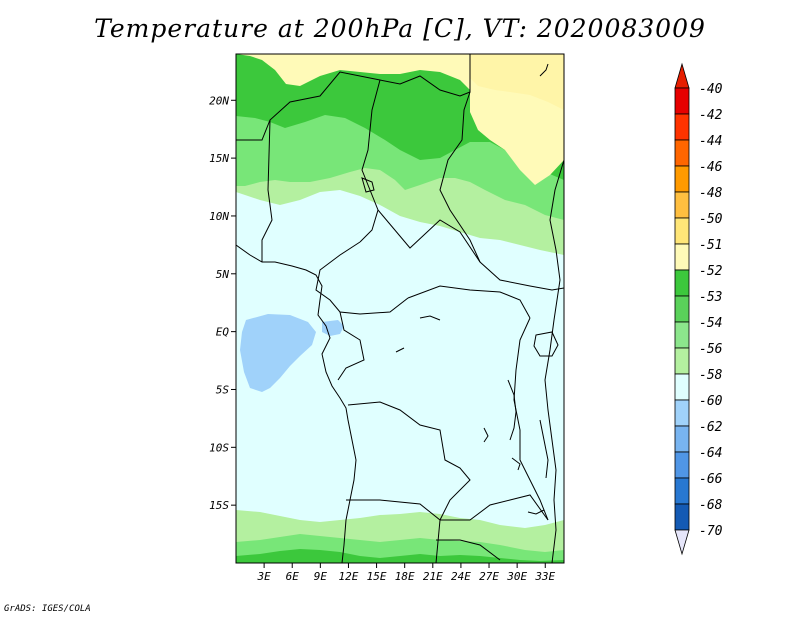 The width and height of the screenshot is (800, 618). What do you see at coordinates (554, 361) in the screenshot?
I see `border-east-coast` at bounding box center [554, 361].